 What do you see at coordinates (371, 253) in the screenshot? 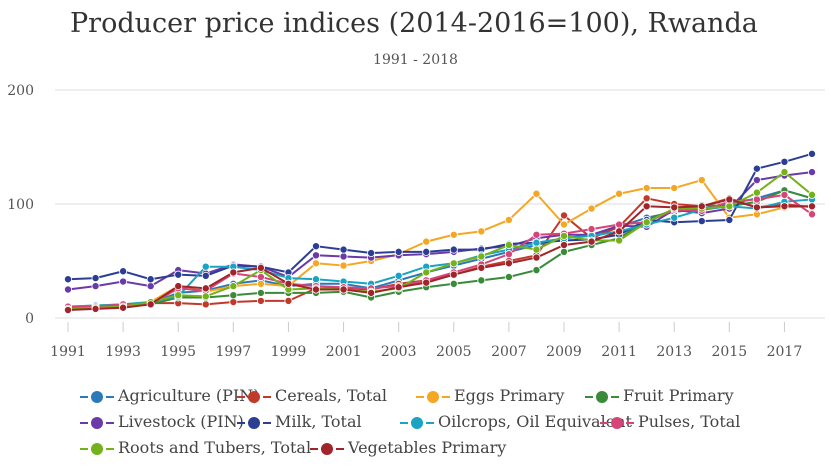
I see `data-point-milk-total-2002` at bounding box center [371, 253].